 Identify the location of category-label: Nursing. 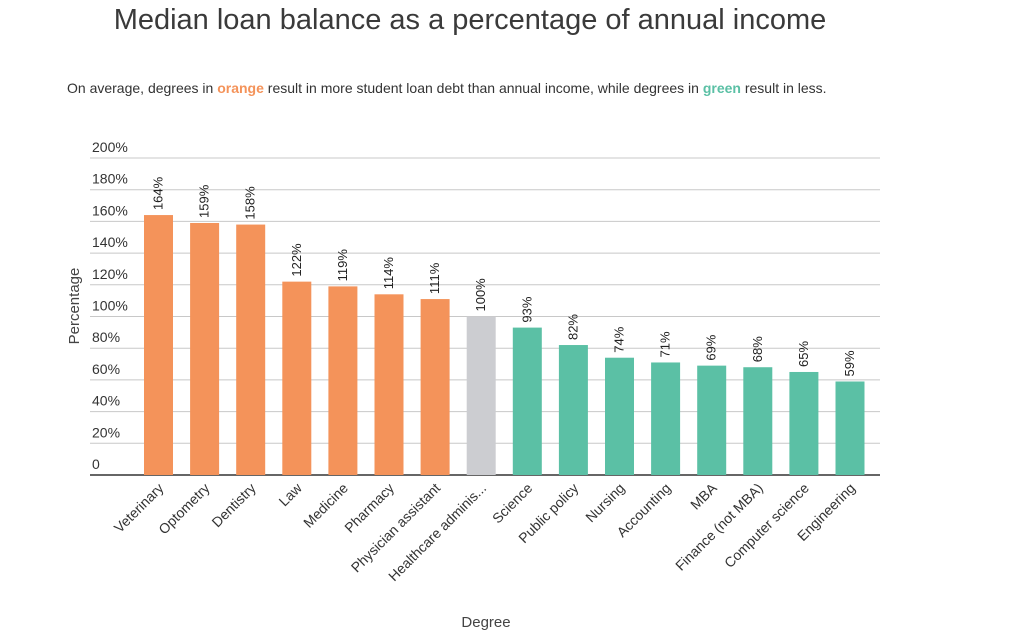
(604, 502).